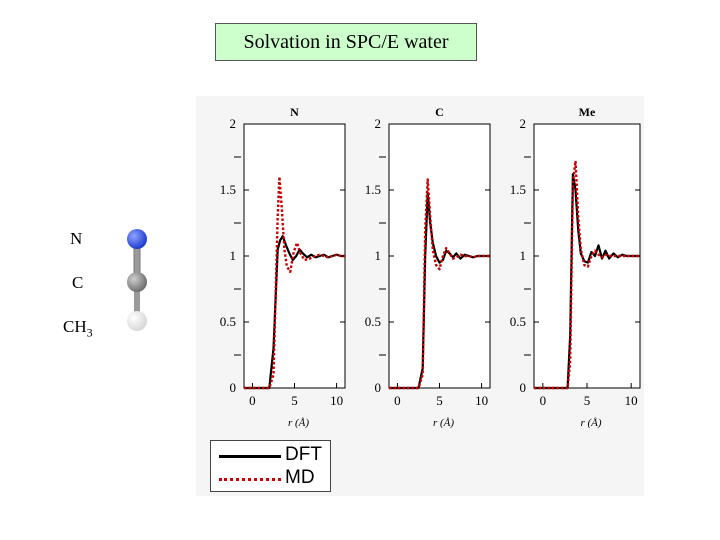  What do you see at coordinates (137, 239) in the screenshot?
I see `atom-n` at bounding box center [137, 239].